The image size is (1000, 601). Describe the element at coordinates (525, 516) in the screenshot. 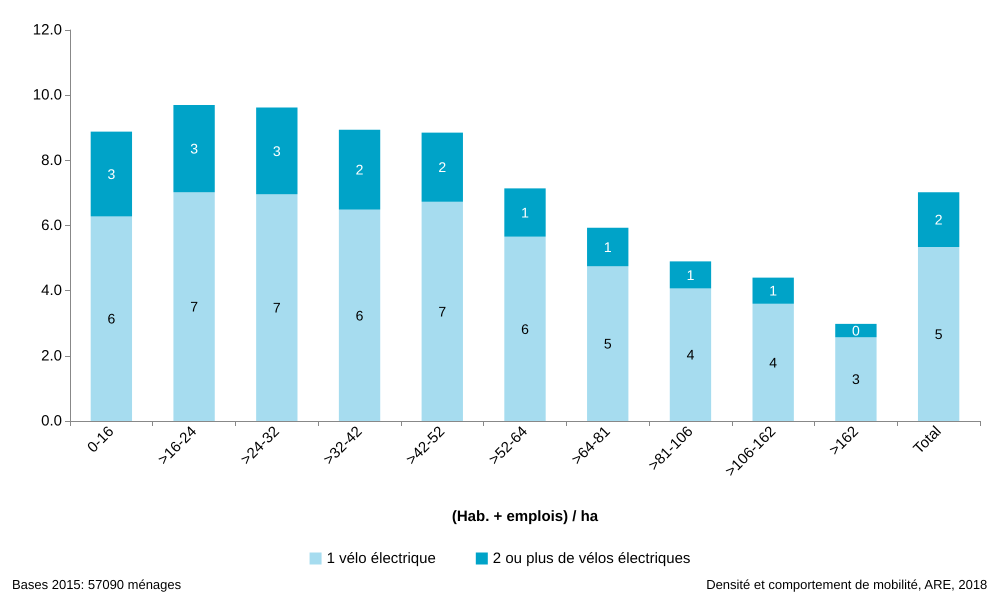

I see `x-axis-title: (Hab. + emplois) / ha` at that location.